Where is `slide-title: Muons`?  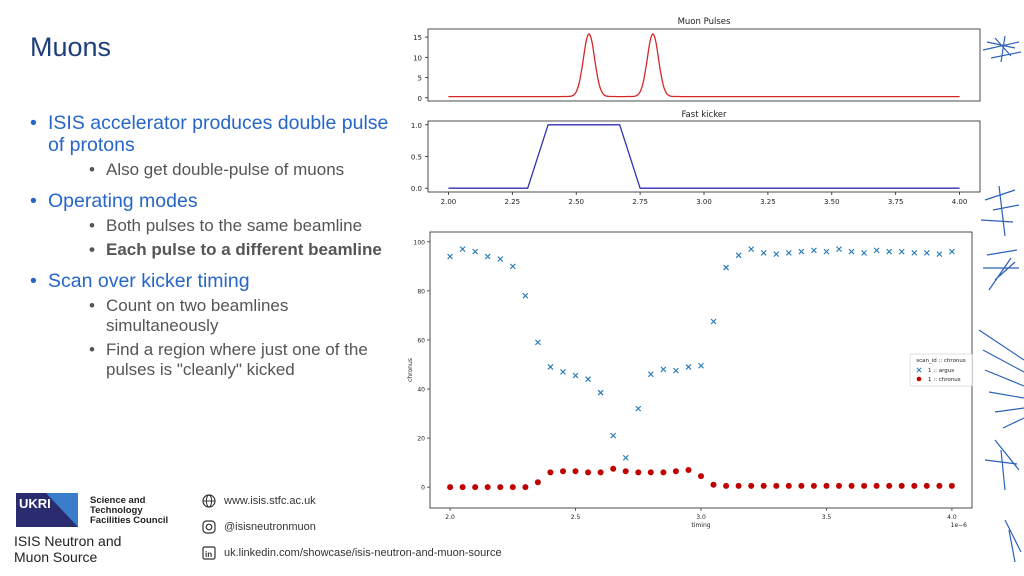 slide-title: Muons is located at coordinates (71, 47).